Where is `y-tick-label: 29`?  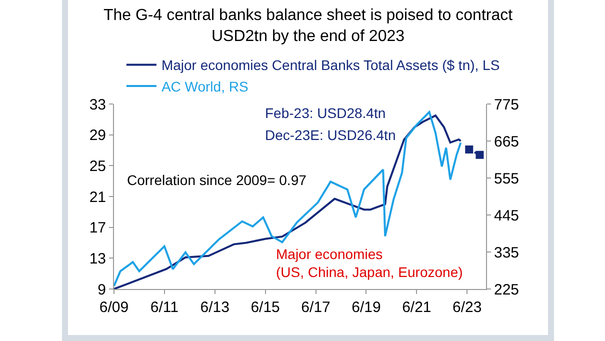
y-tick-label: 29 is located at coordinates (97, 135).